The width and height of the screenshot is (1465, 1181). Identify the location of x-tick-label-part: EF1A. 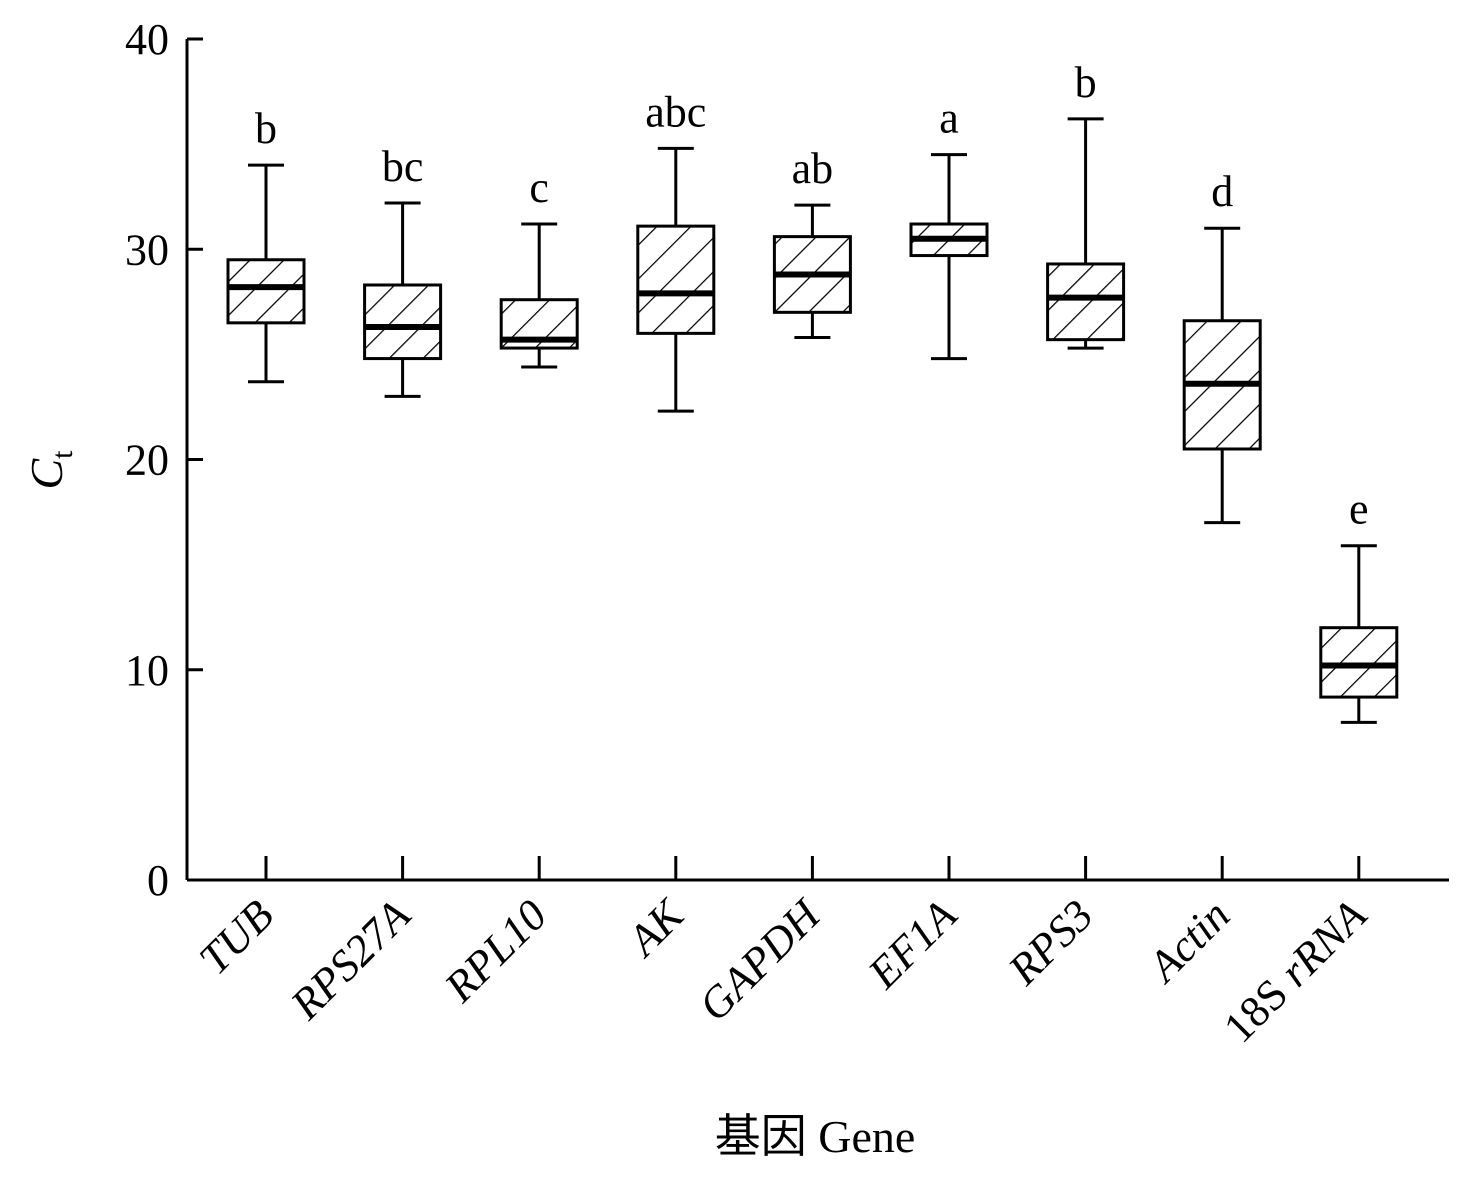
(912, 944).